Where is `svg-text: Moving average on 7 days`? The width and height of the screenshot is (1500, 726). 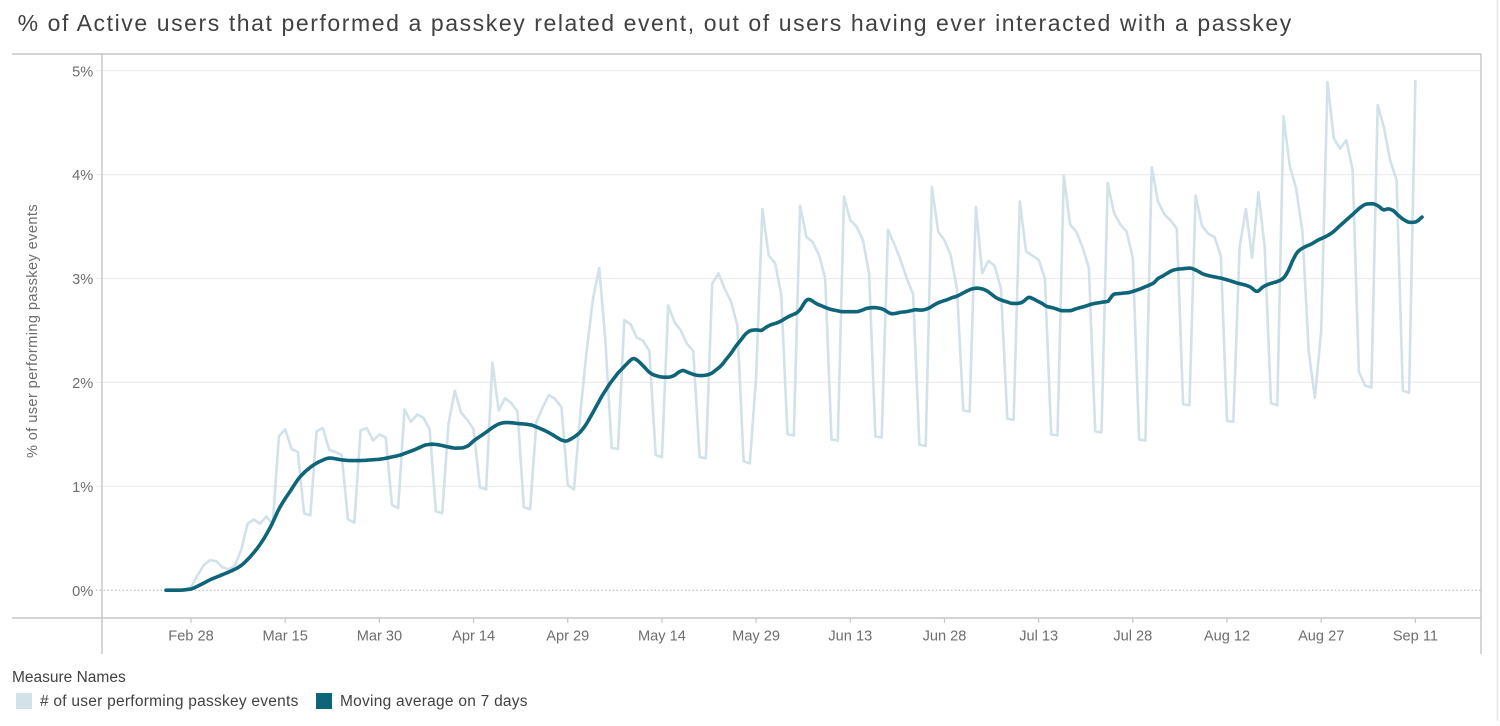
svg-text: Moving average on 7 days is located at coordinates (434, 701).